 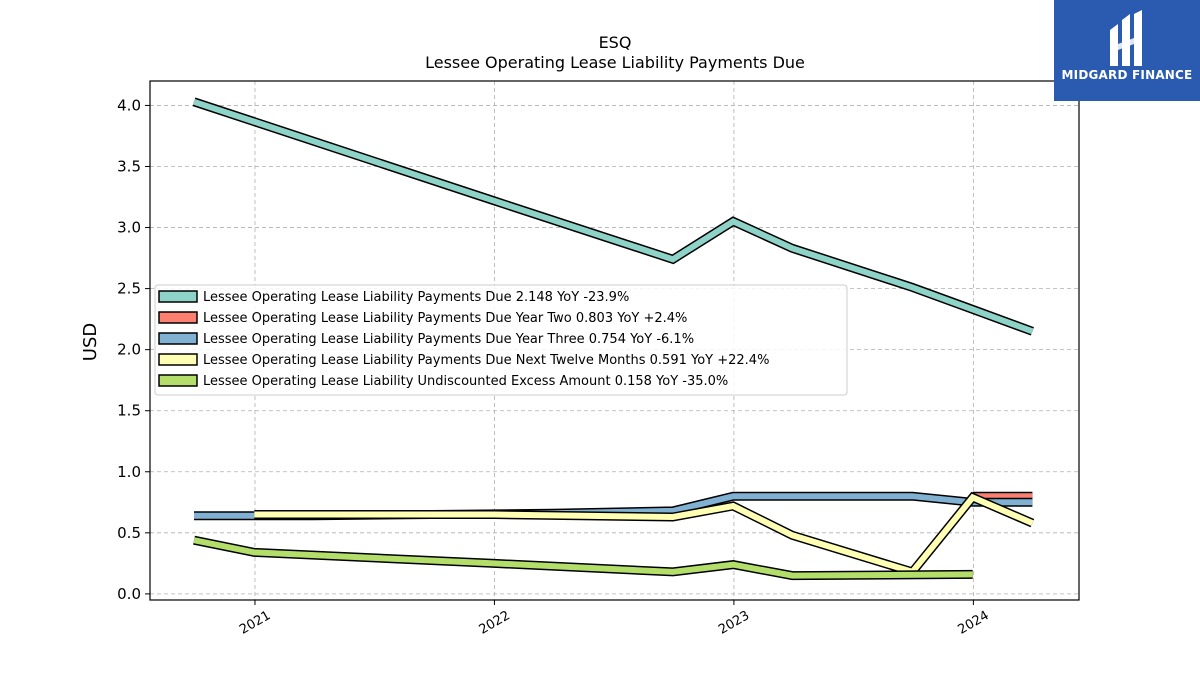 I want to click on brand-name: MIDGARD FINANCE, so click(x=1127, y=75).